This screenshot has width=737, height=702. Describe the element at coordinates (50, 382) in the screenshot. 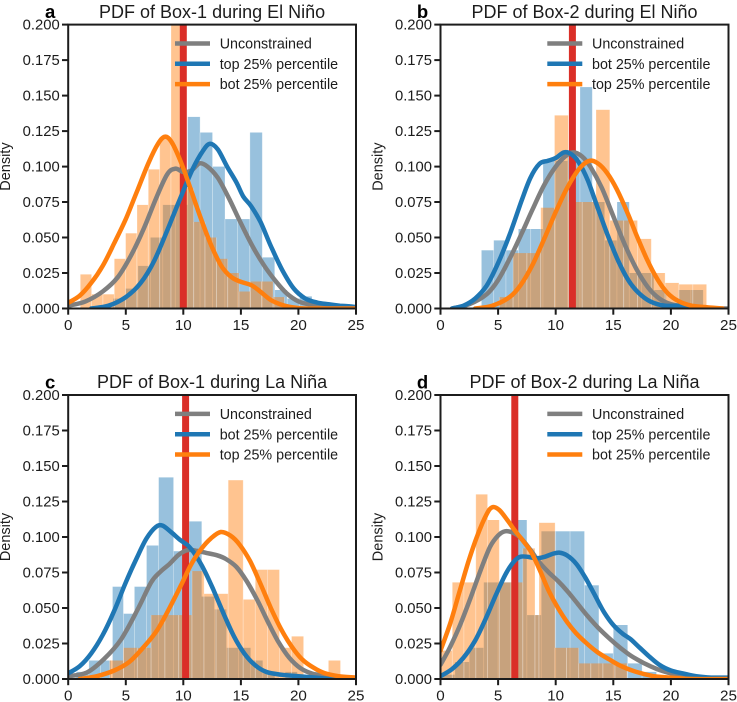

I see `svg-text: c` at that location.